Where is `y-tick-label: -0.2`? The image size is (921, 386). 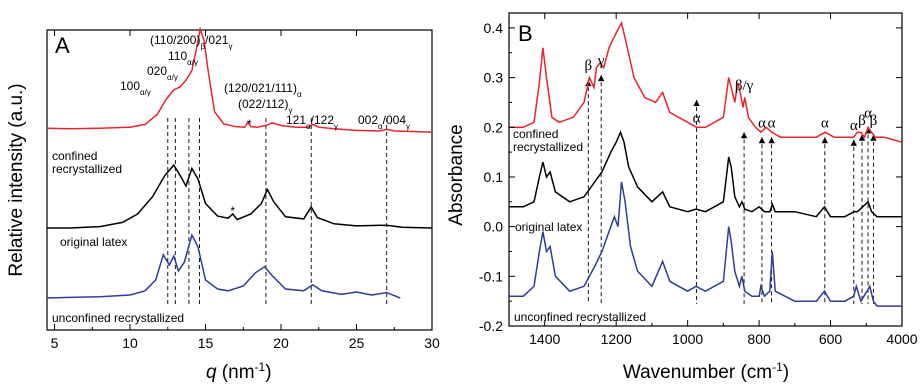 y-tick-label: -0.2 is located at coordinates (491, 326).